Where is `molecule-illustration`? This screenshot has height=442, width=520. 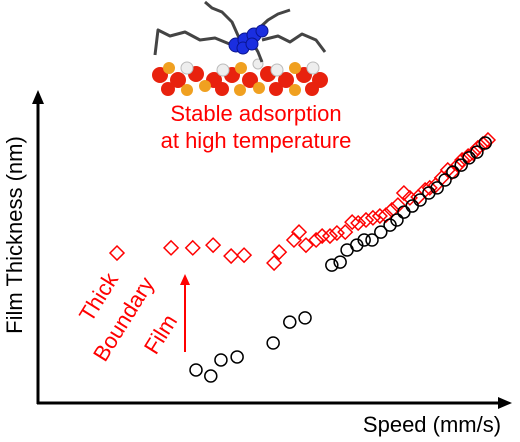 molecule-illustration is located at coordinates (240, 48).